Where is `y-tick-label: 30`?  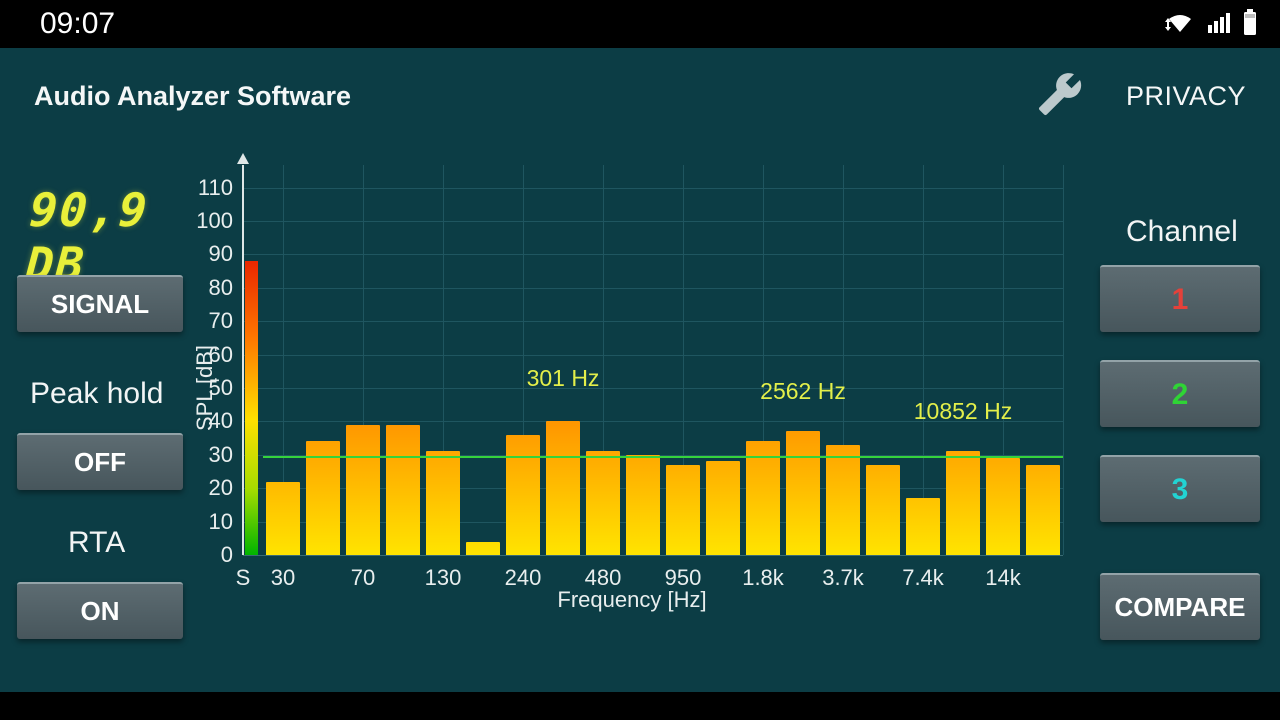 y-tick-label: 30 is located at coordinates (220, 454).